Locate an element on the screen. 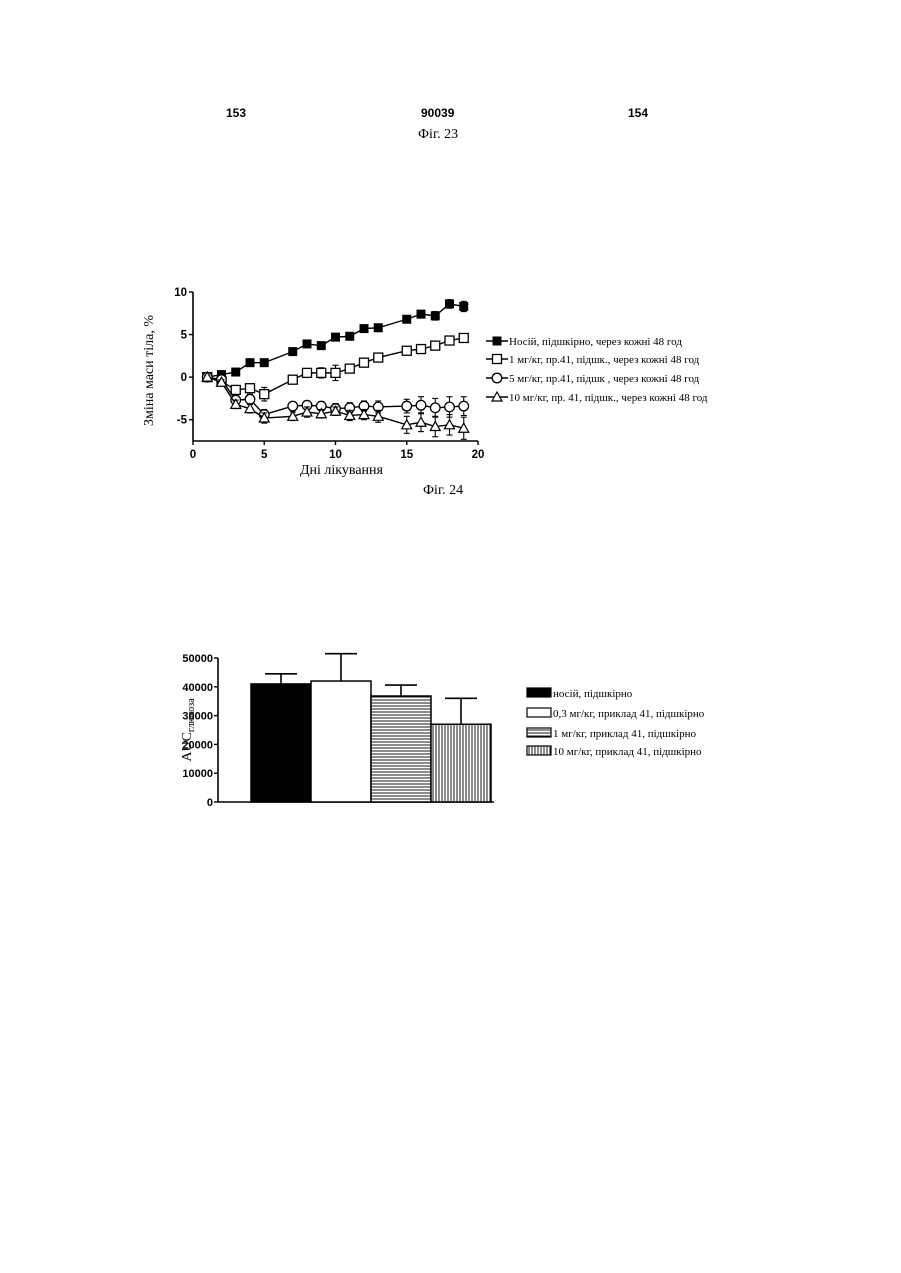 The width and height of the screenshot is (901, 1273). y-tick-label: 40000 is located at coordinates (197, 688).